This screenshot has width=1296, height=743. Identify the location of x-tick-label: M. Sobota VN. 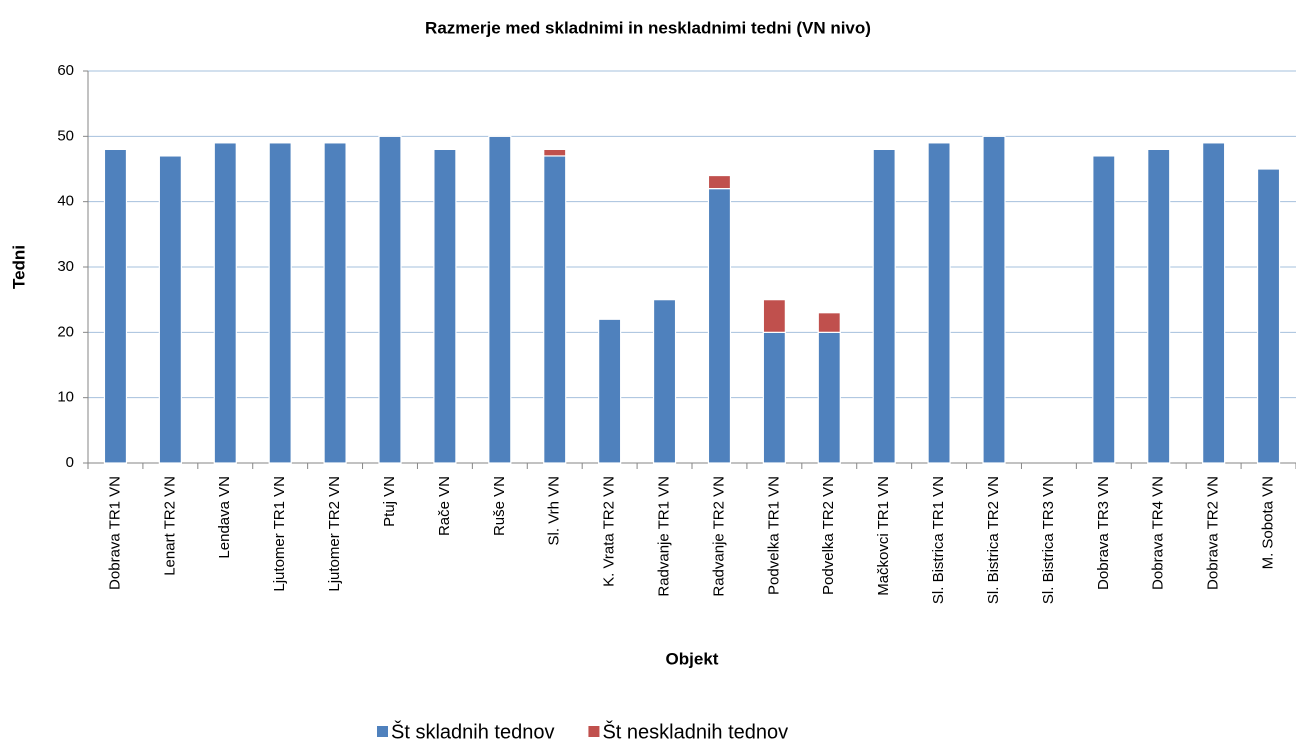
(1268, 522).